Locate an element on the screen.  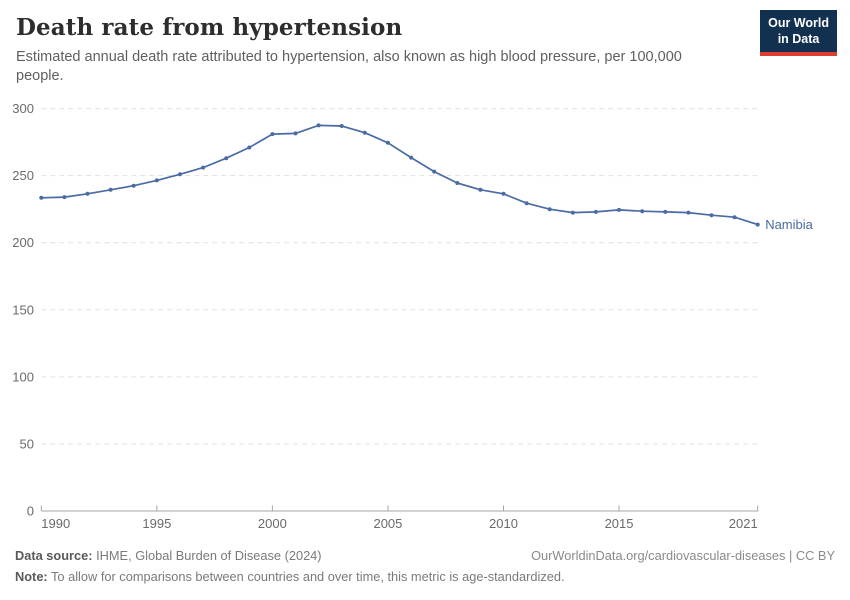
data-point-namibia-2006 is located at coordinates (411, 157).